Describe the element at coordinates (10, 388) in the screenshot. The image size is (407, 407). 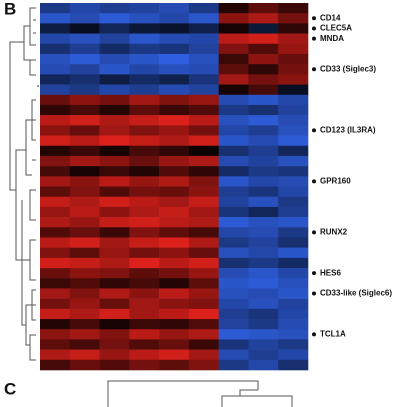
I see `panel-label: C` at that location.